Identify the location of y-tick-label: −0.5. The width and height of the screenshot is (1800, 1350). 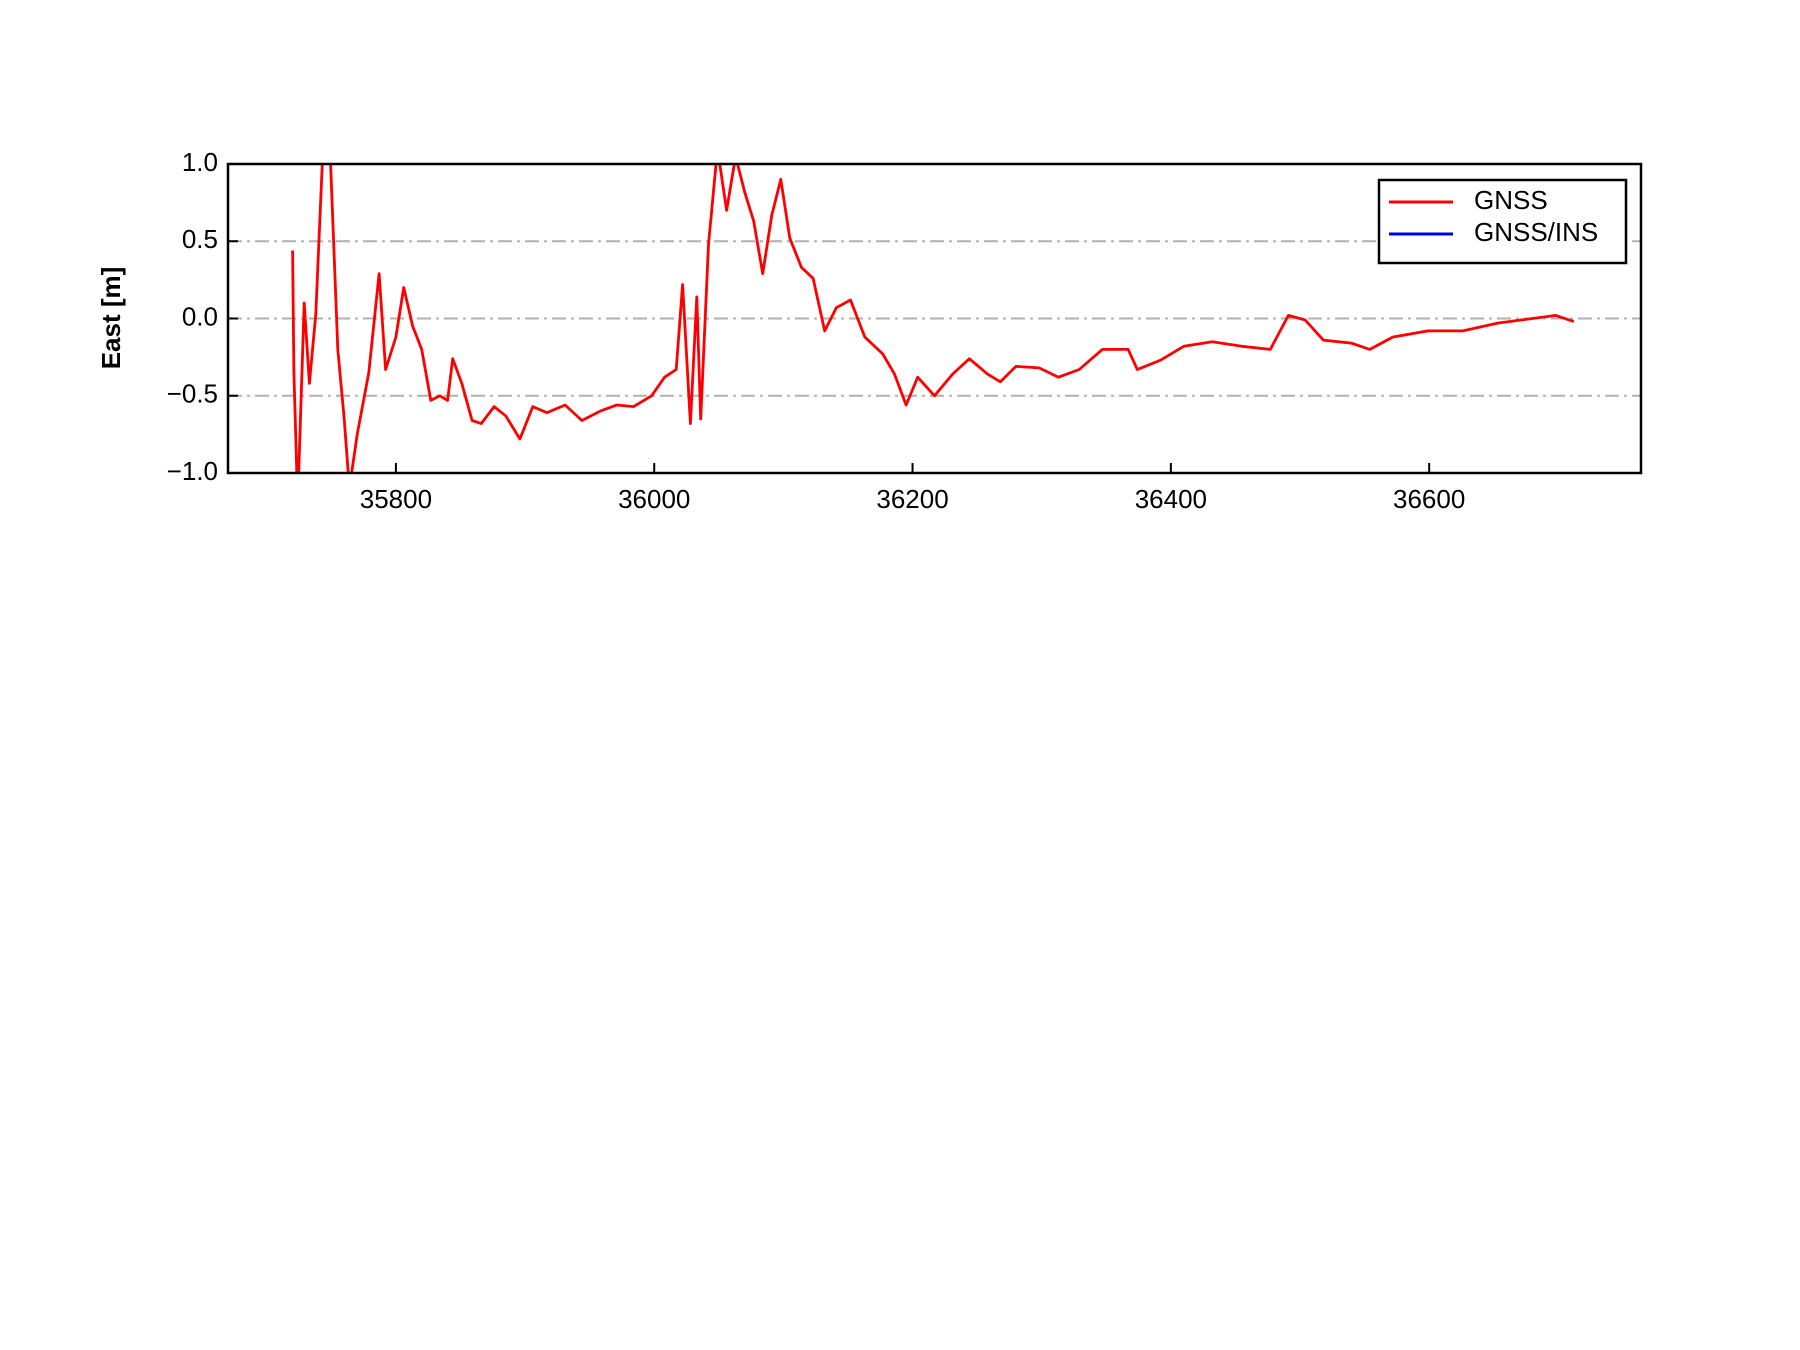
(192, 394).